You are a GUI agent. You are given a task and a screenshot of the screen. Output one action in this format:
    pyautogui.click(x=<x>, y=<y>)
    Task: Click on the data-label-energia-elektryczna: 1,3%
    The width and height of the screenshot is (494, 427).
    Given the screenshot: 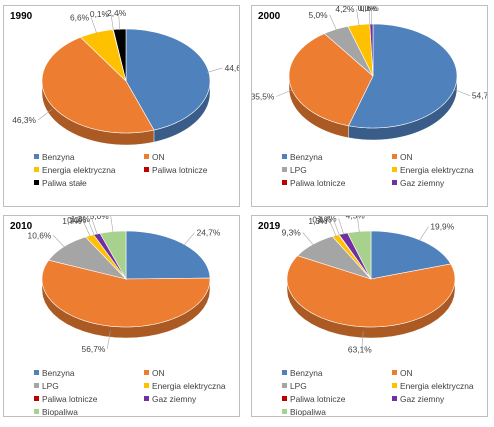 What is the action you would take?
    pyautogui.click(x=318, y=221)
    